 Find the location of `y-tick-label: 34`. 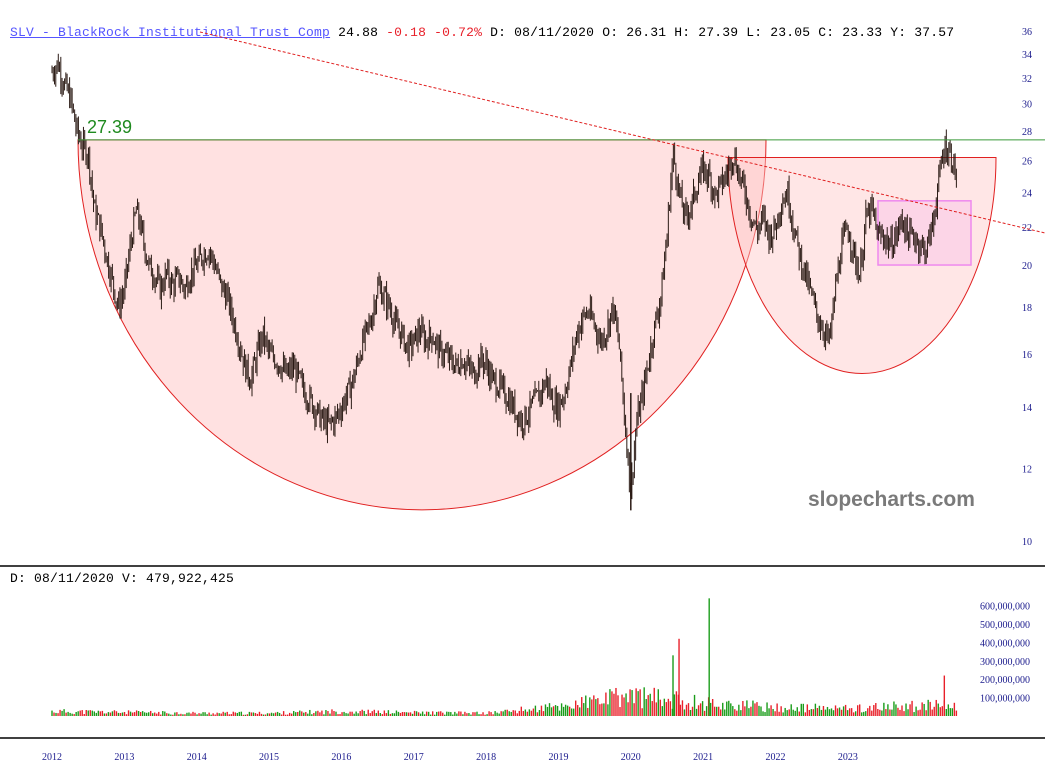

y-tick-label: 34 is located at coordinates (1027, 55).